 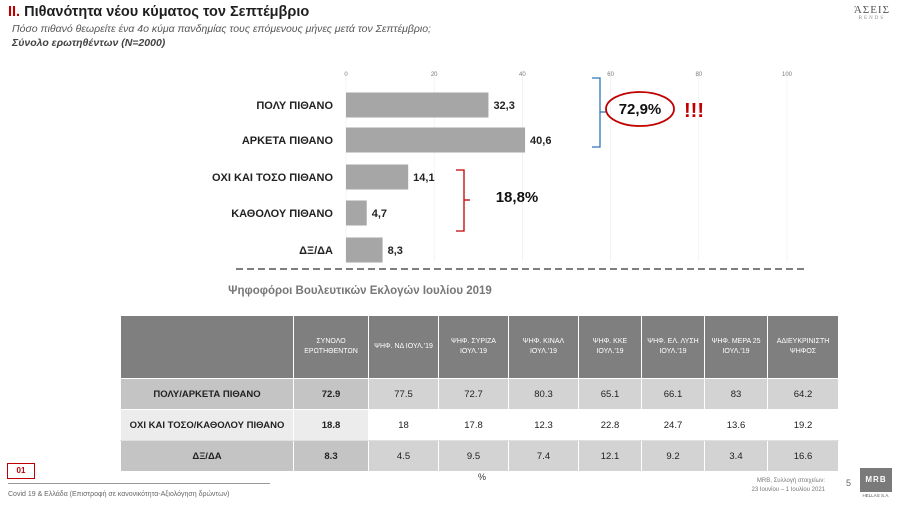 What do you see at coordinates (272, 178) in the screenshot?
I see `category-label: ΟΧΙ ΚΑΙ ΤΟΣΟ ΠΙΘΑΝΟ` at bounding box center [272, 178].